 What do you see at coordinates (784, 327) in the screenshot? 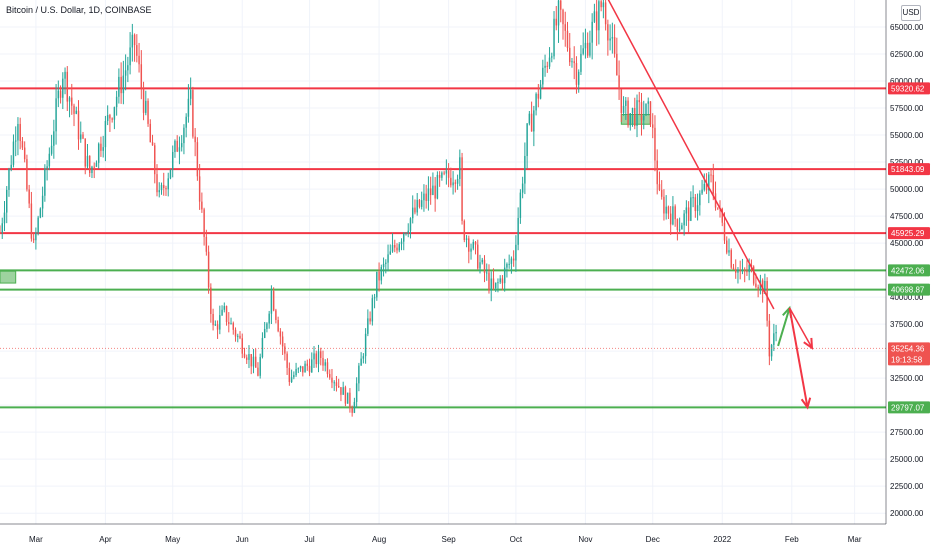
I see `projection-up-arrow` at bounding box center [784, 327].